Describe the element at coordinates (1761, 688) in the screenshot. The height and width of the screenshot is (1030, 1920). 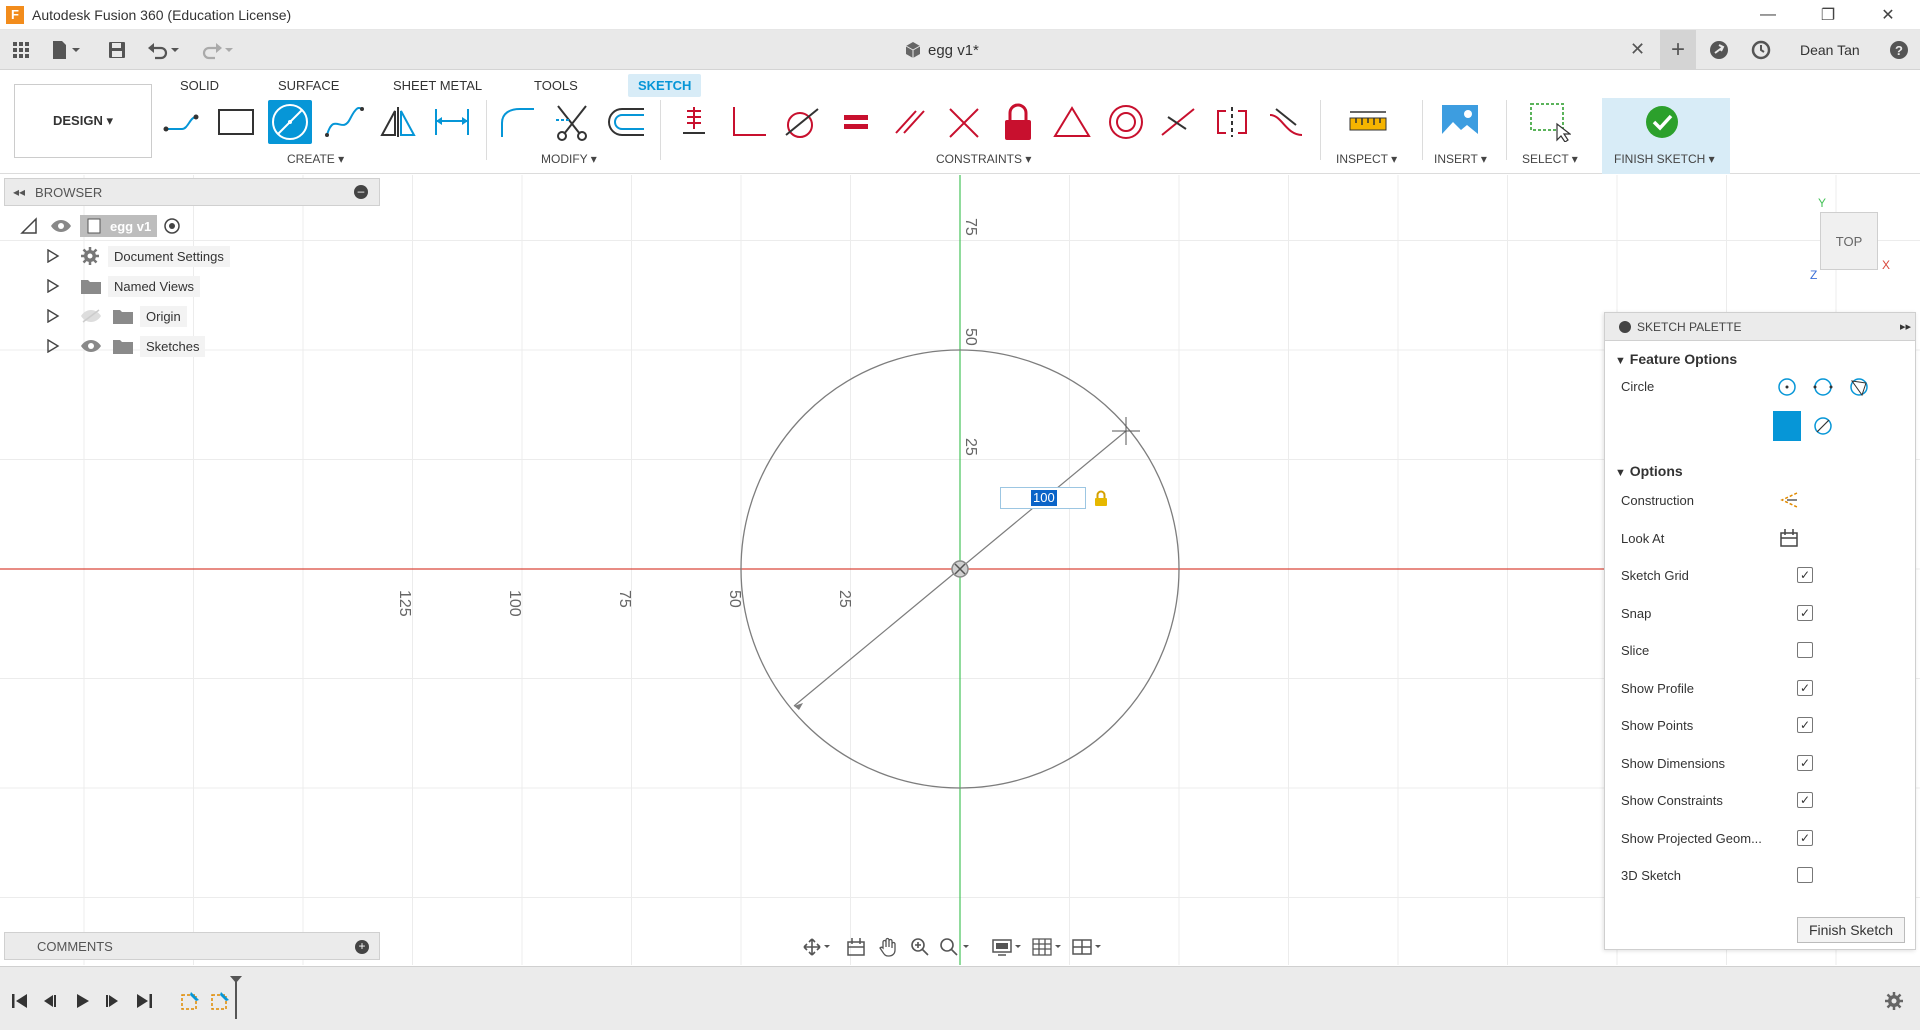
I see `option-show-profile: Show Profile ✓` at that location.